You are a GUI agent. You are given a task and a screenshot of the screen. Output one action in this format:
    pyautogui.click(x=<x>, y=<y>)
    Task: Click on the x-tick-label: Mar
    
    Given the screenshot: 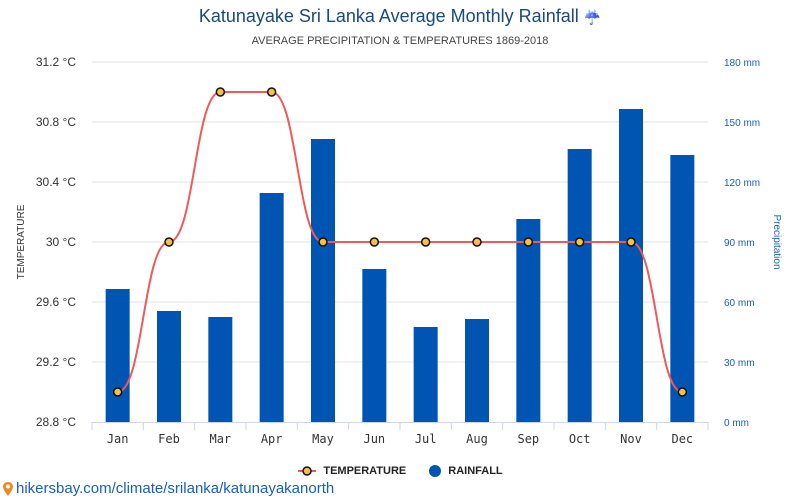 What is the action you would take?
    pyautogui.click(x=220, y=439)
    